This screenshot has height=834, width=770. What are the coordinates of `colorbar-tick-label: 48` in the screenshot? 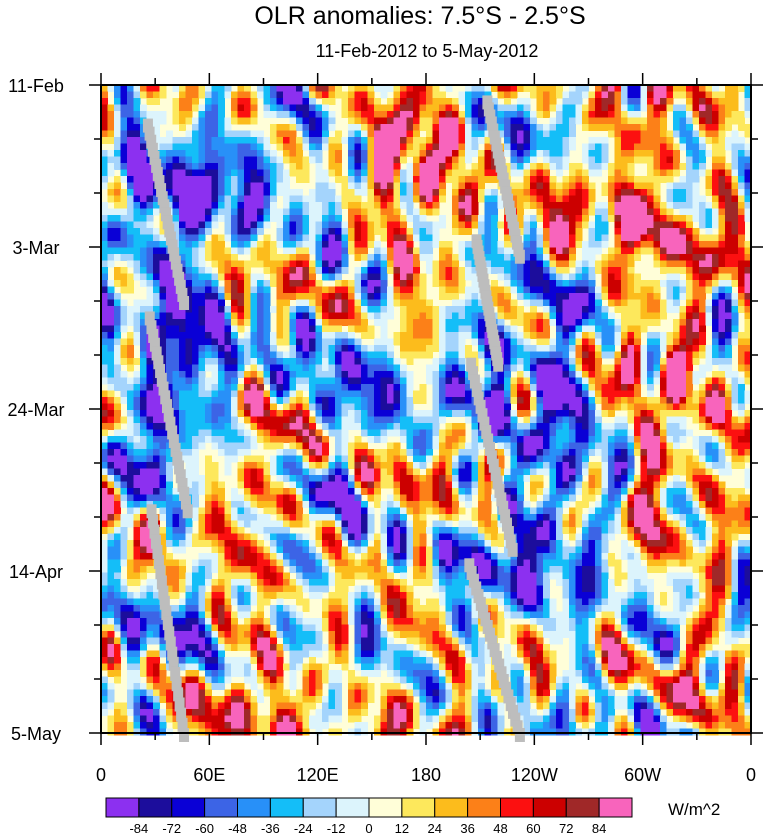 It's located at (500, 827).